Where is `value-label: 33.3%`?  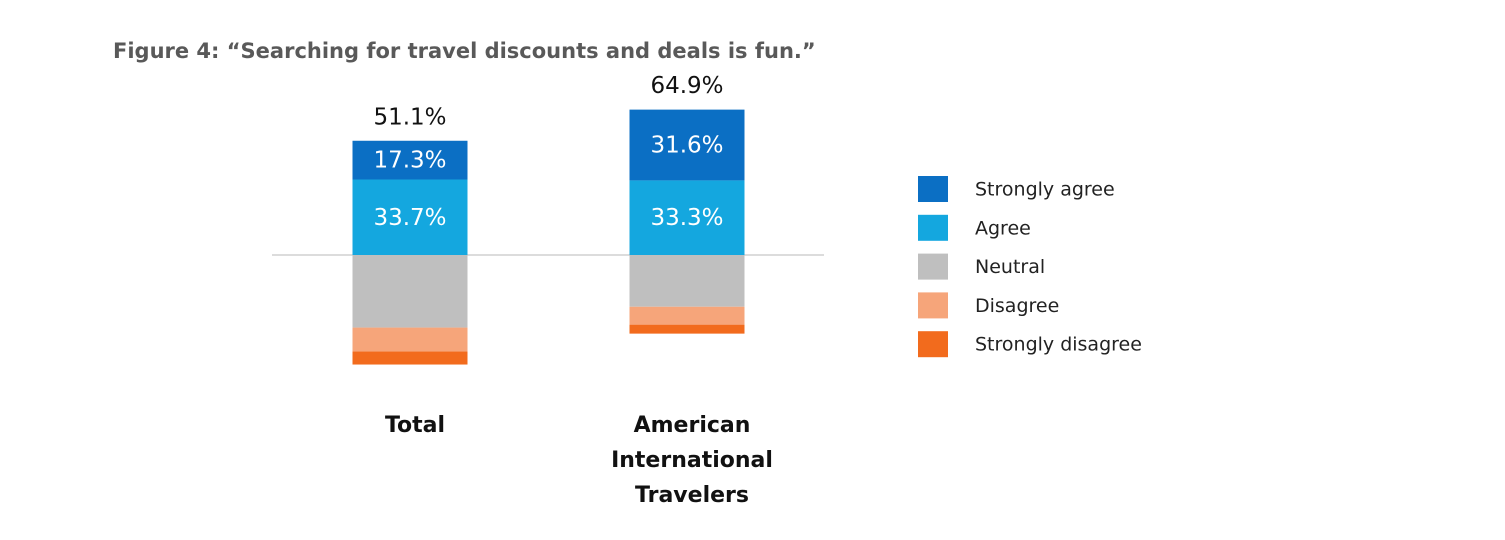 value-label: 33.3% is located at coordinates (686, 218).